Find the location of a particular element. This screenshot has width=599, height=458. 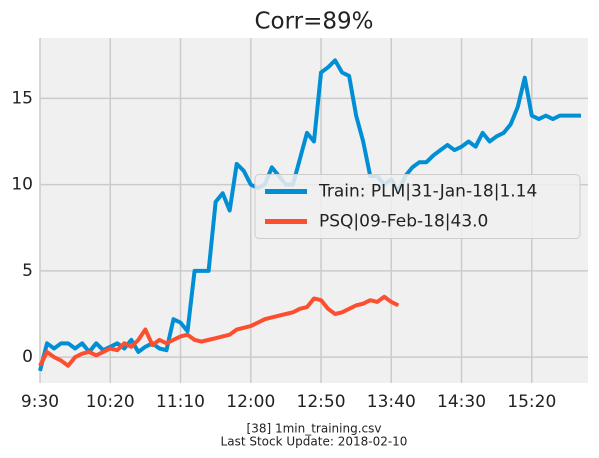

x-tick-label: 14:30 is located at coordinates (461, 402).